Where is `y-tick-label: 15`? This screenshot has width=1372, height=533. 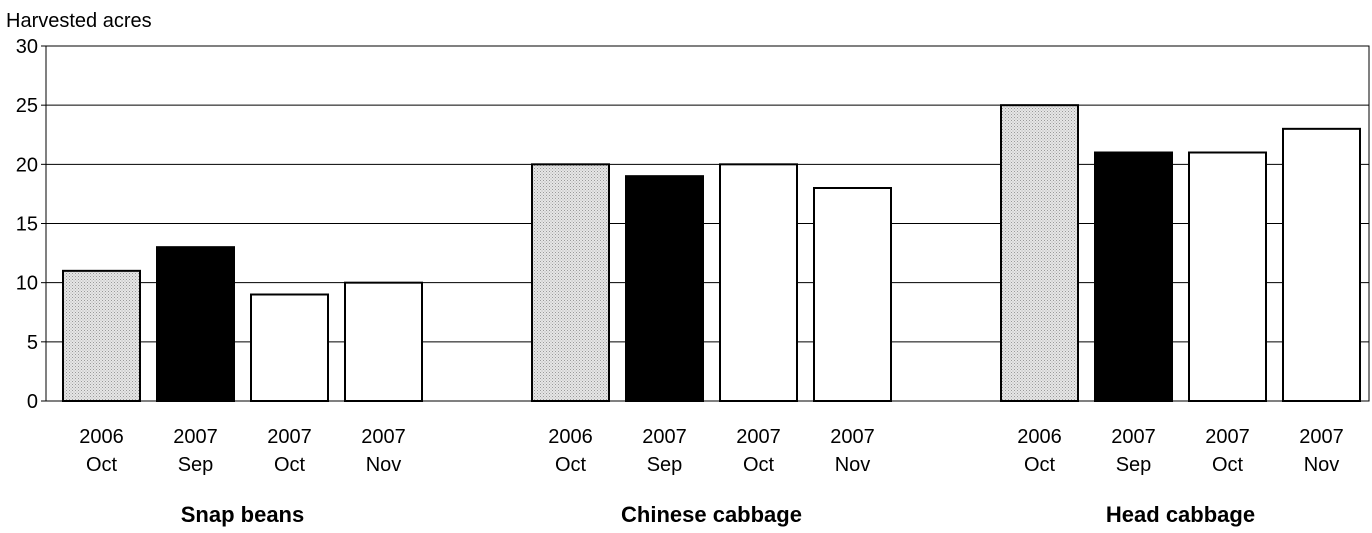
y-tick-label: 15 is located at coordinates (27, 225).